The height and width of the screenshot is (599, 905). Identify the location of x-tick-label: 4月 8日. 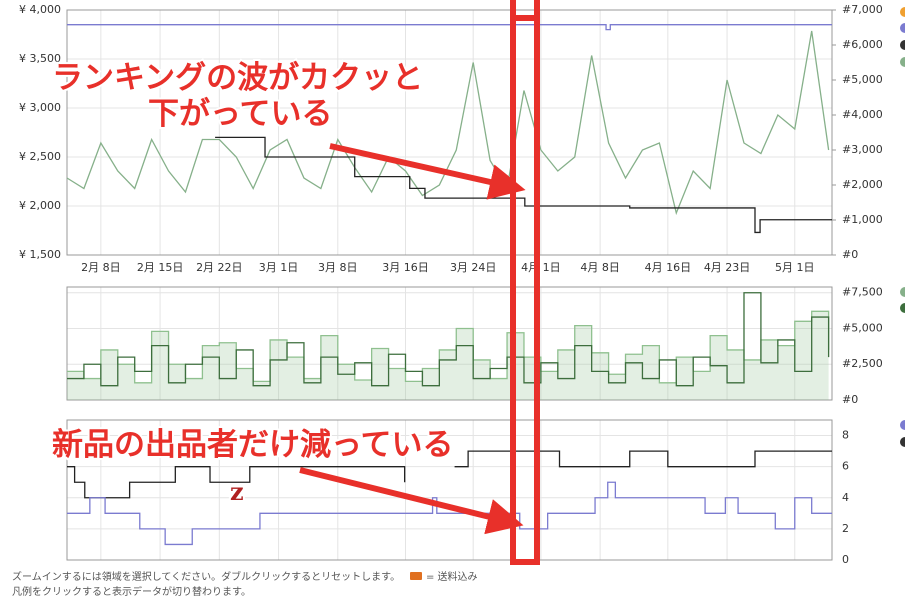
(600, 267).